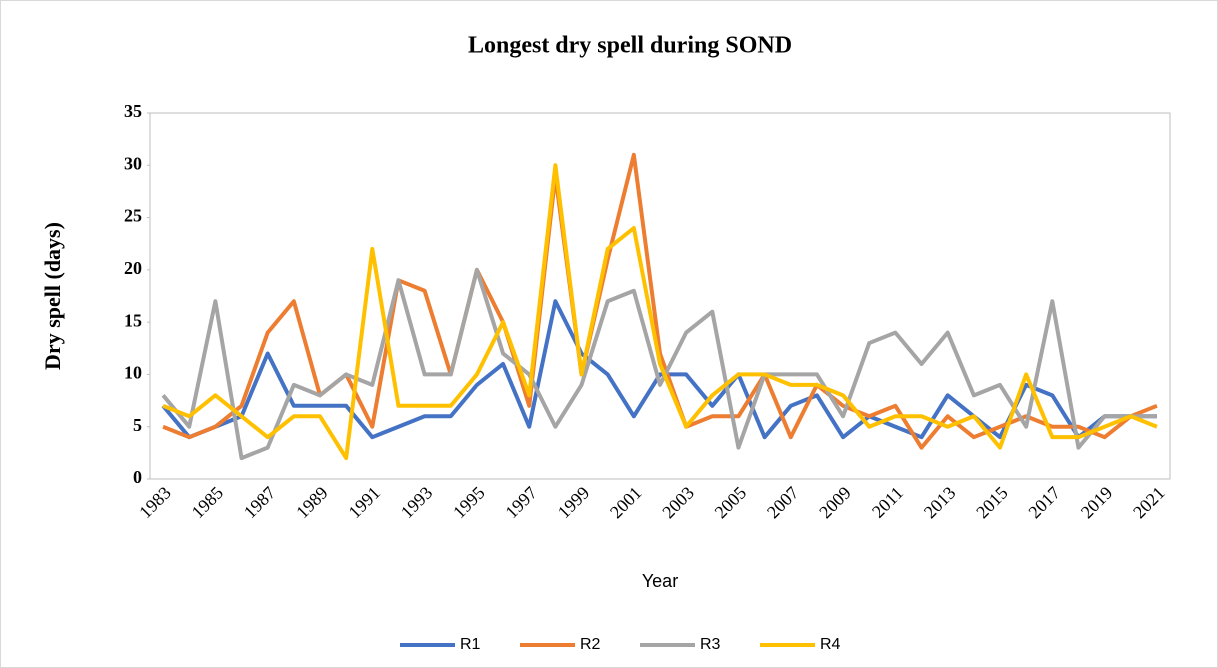  I want to click on x-axis-label: Year, so click(660, 581).